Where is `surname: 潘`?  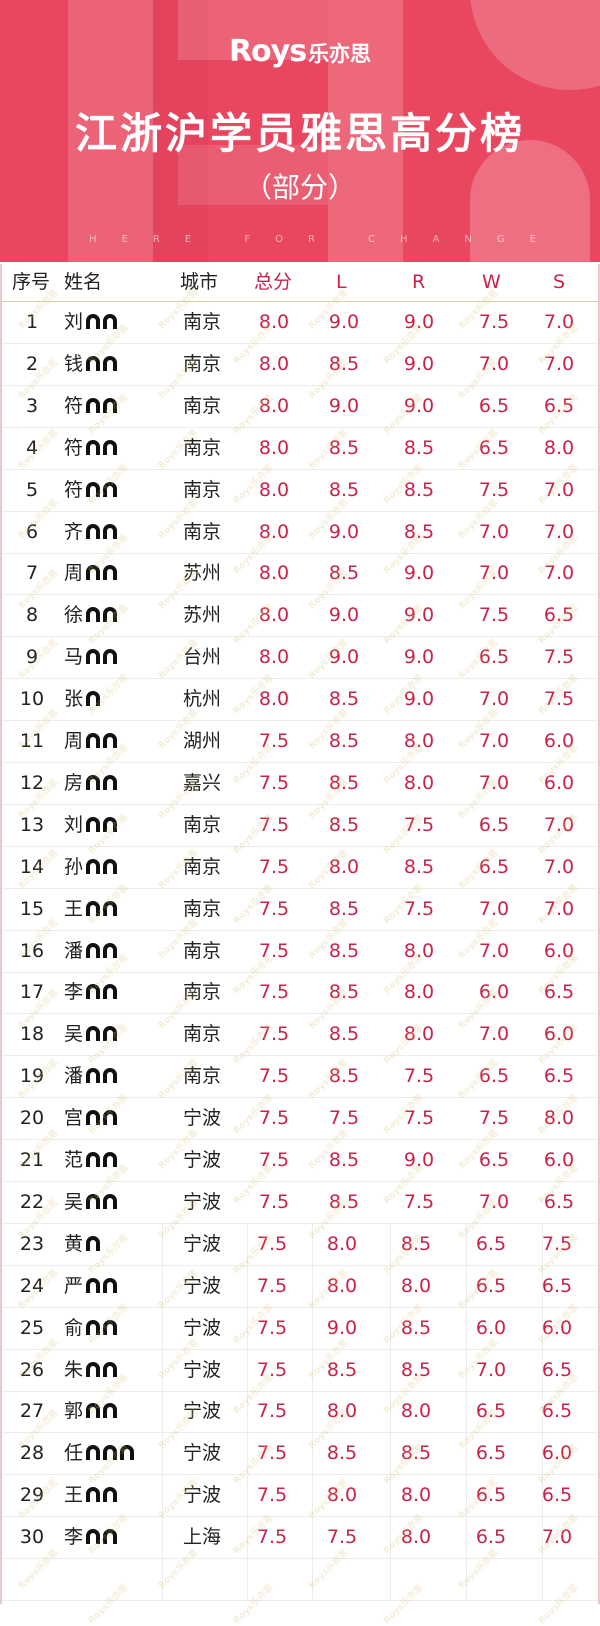 surname: 潘 is located at coordinates (74, 1076).